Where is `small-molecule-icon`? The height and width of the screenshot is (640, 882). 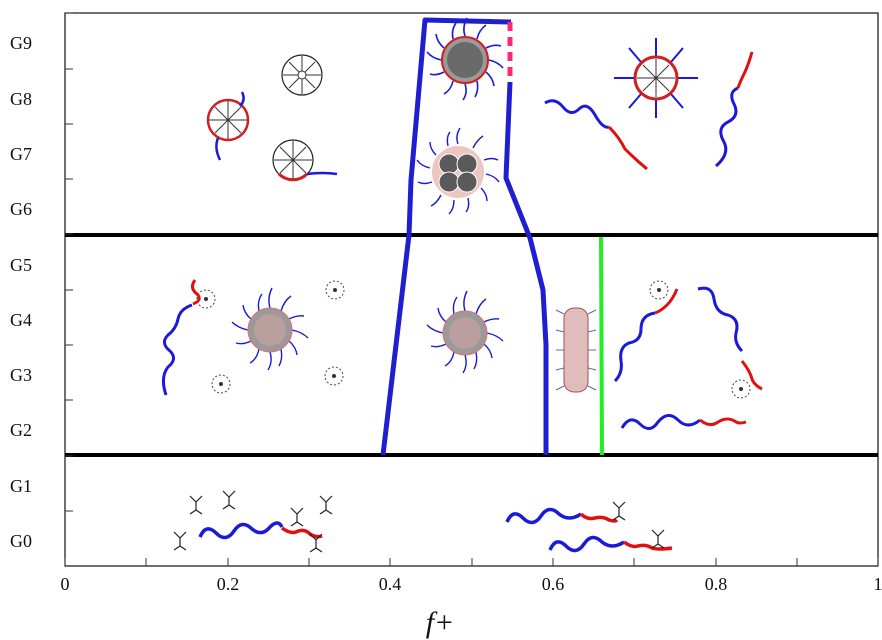
small-molecule-icon is located at coordinates (419, 521).